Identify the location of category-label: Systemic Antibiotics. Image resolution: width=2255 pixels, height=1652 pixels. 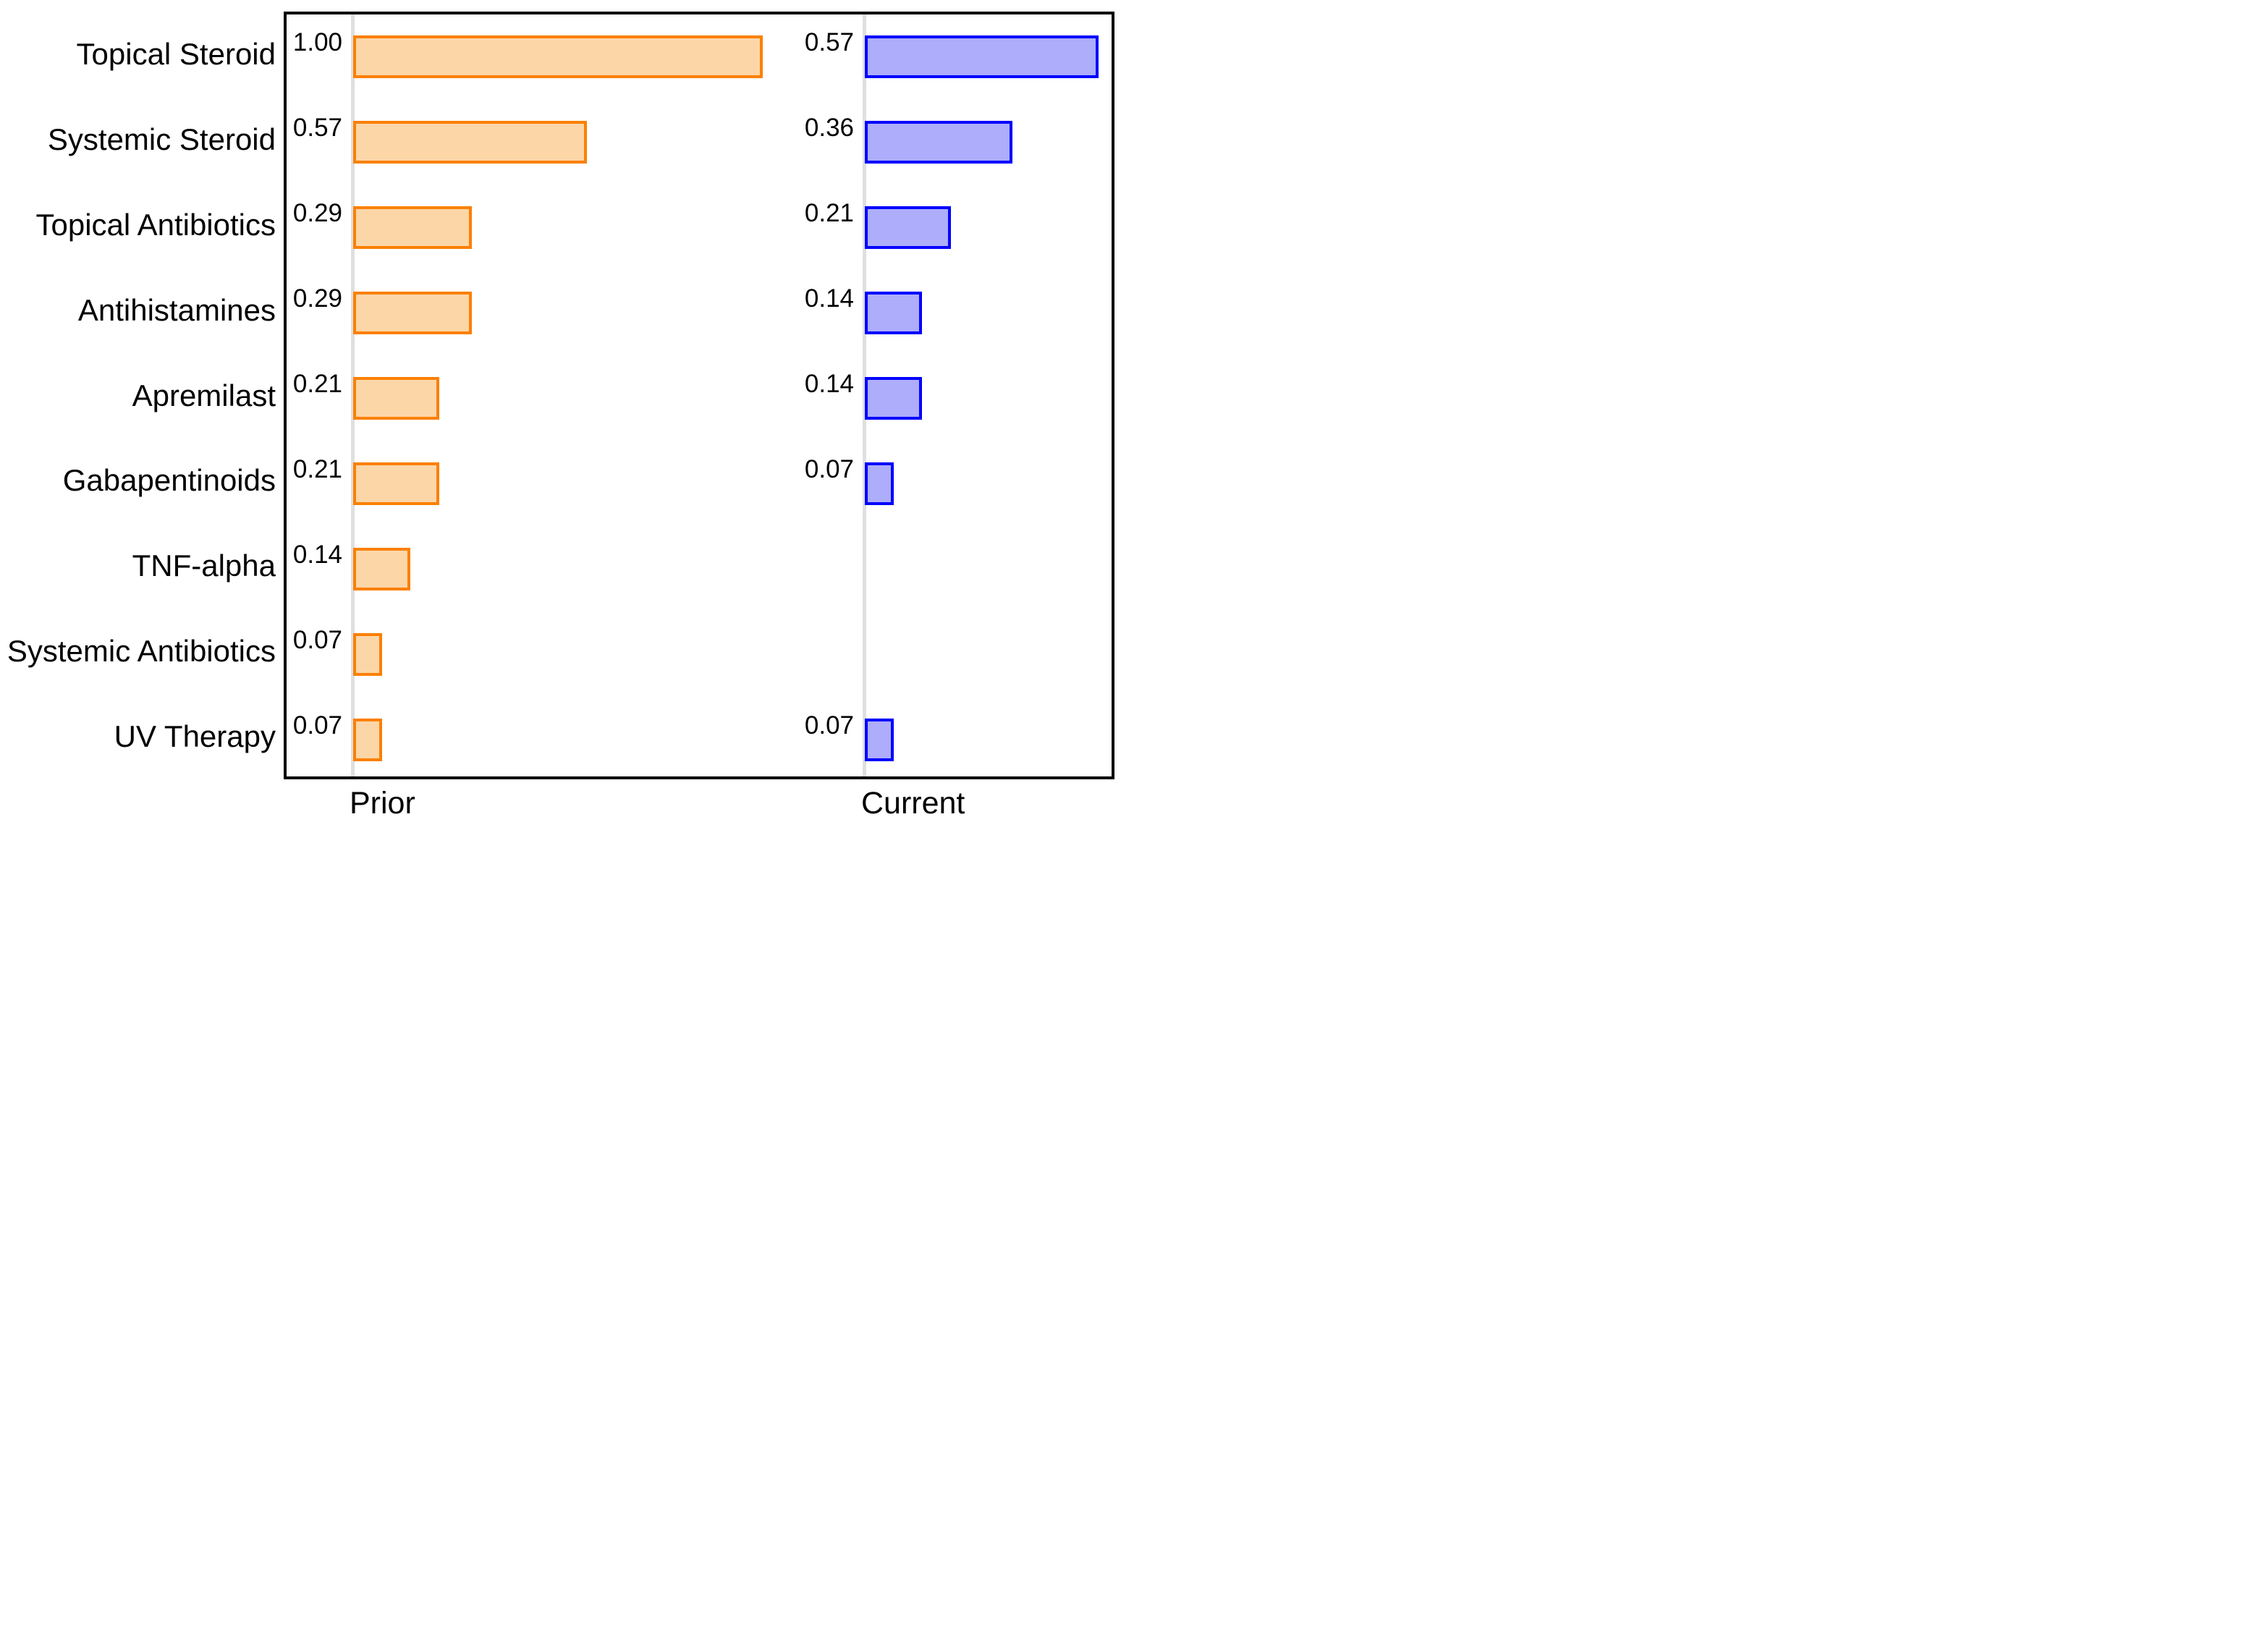
(141, 651).